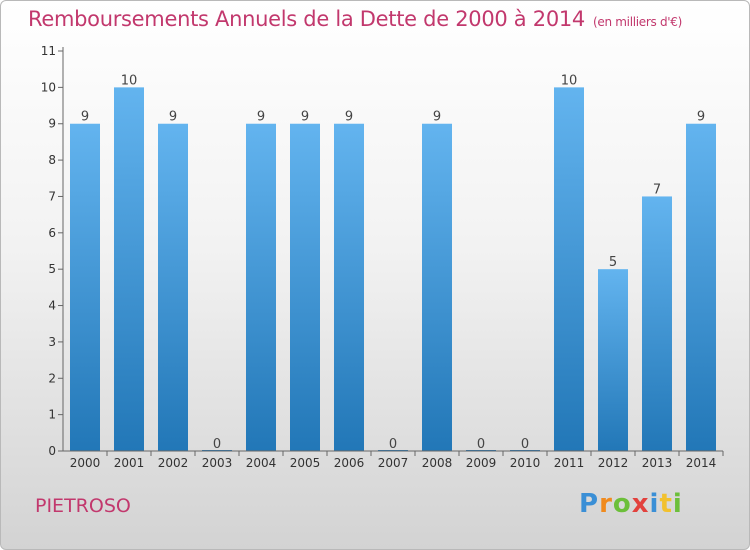  Describe the element at coordinates (217, 463) in the screenshot. I see `x-tick-label: 2003` at that location.